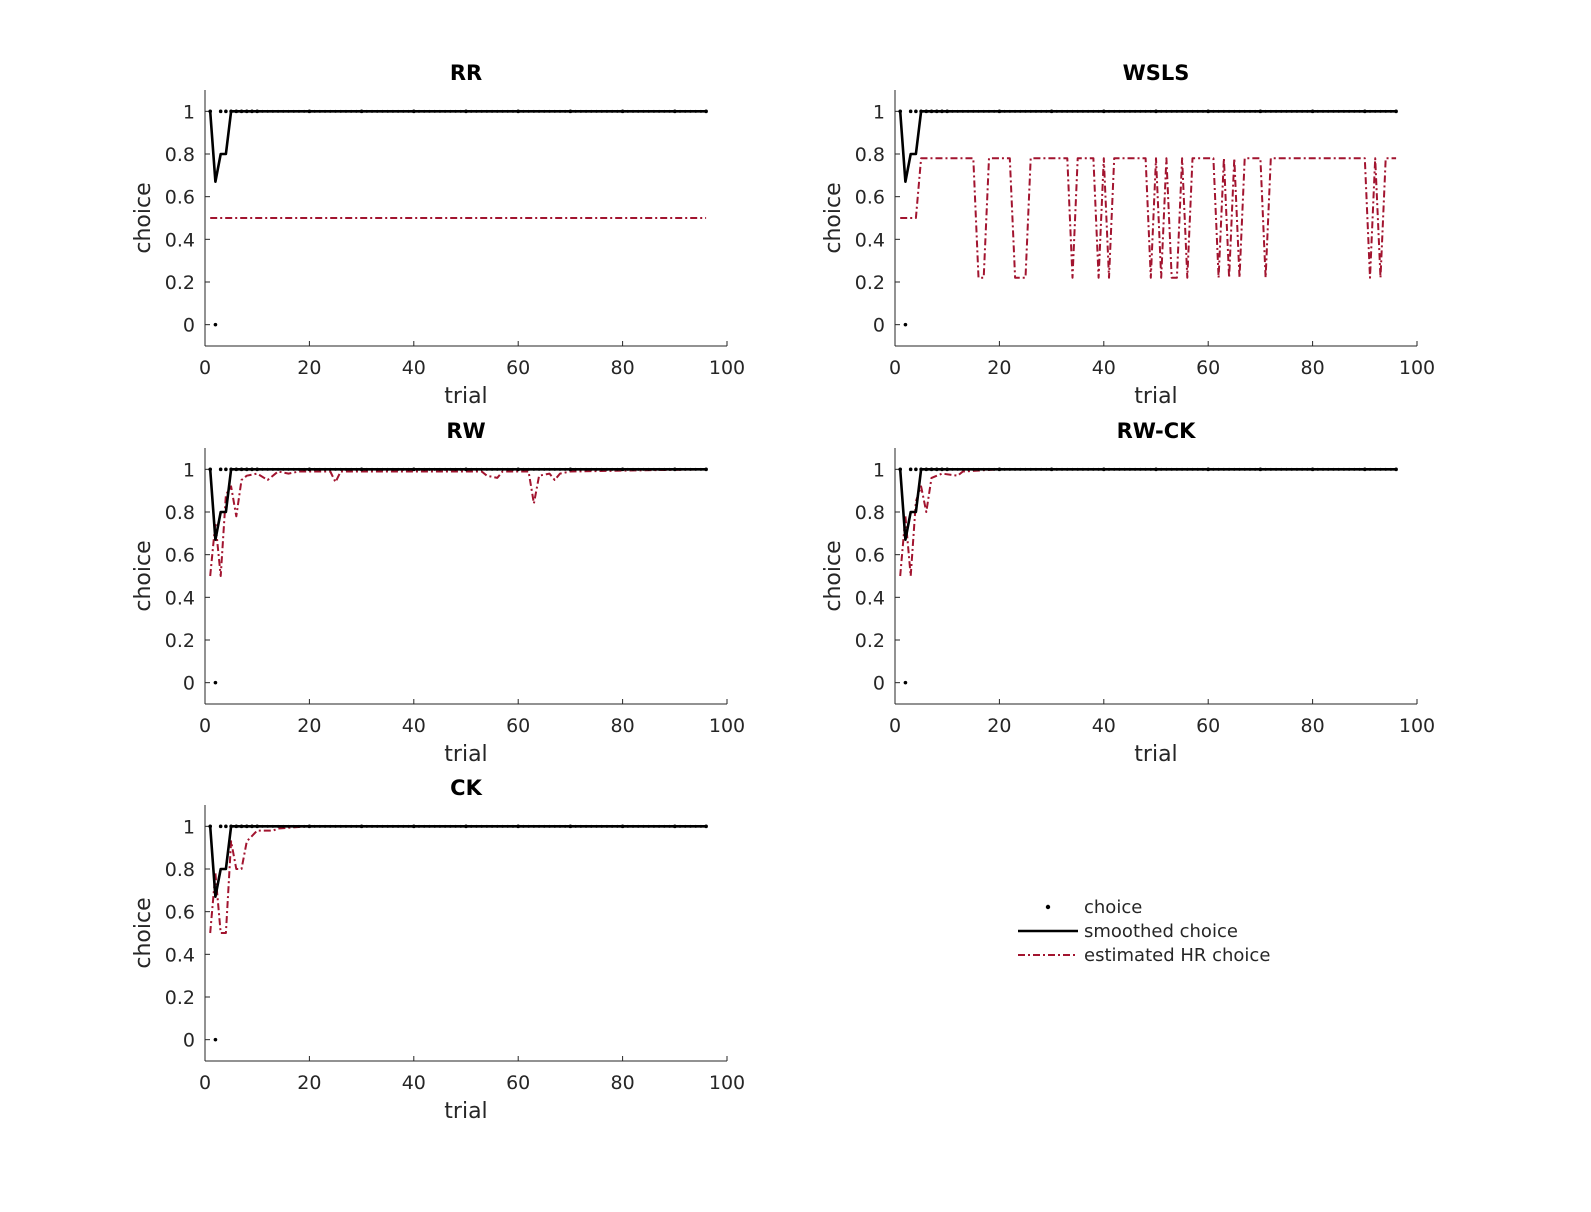 The height and width of the screenshot is (1212, 1591). Describe the element at coordinates (1155, 754) in the screenshot. I see `x-axis-label: trial` at that location.